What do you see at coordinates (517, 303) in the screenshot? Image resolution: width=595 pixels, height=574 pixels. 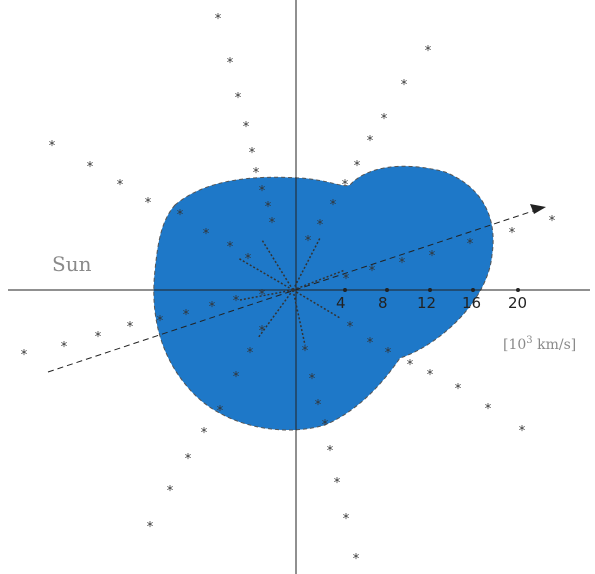 I see `tick-label-20: 20` at bounding box center [517, 303].